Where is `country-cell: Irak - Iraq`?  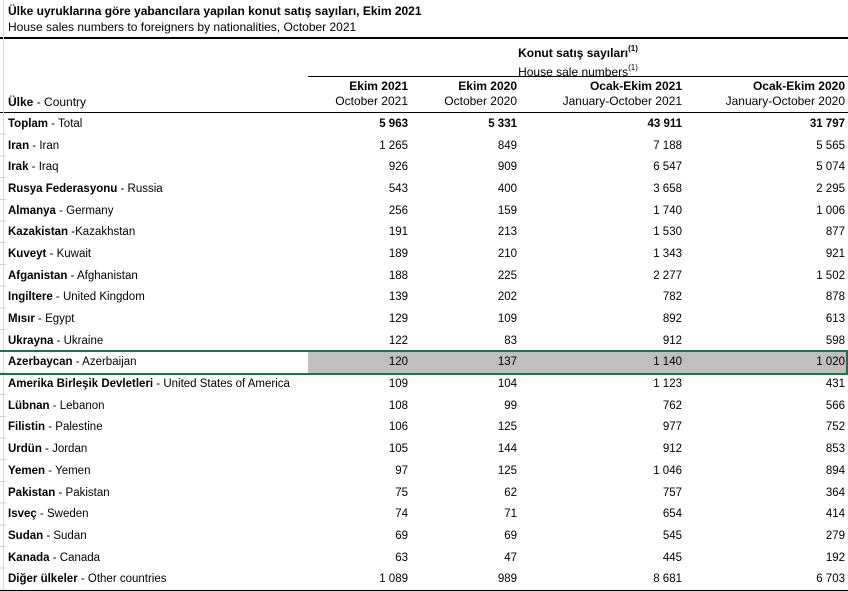
country-cell: Irak - Iraq is located at coordinates (154, 167).